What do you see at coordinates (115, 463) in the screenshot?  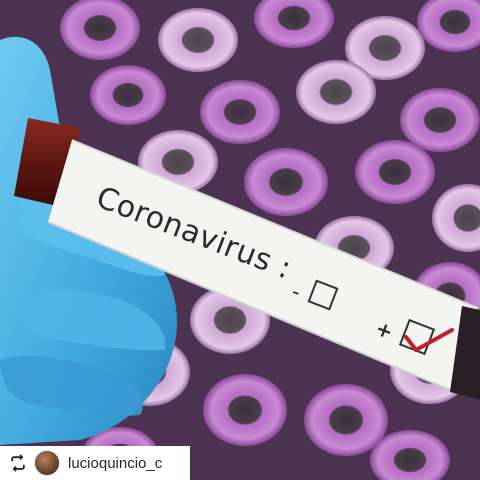 I see `username: lucioquincio_c` at bounding box center [115, 463].